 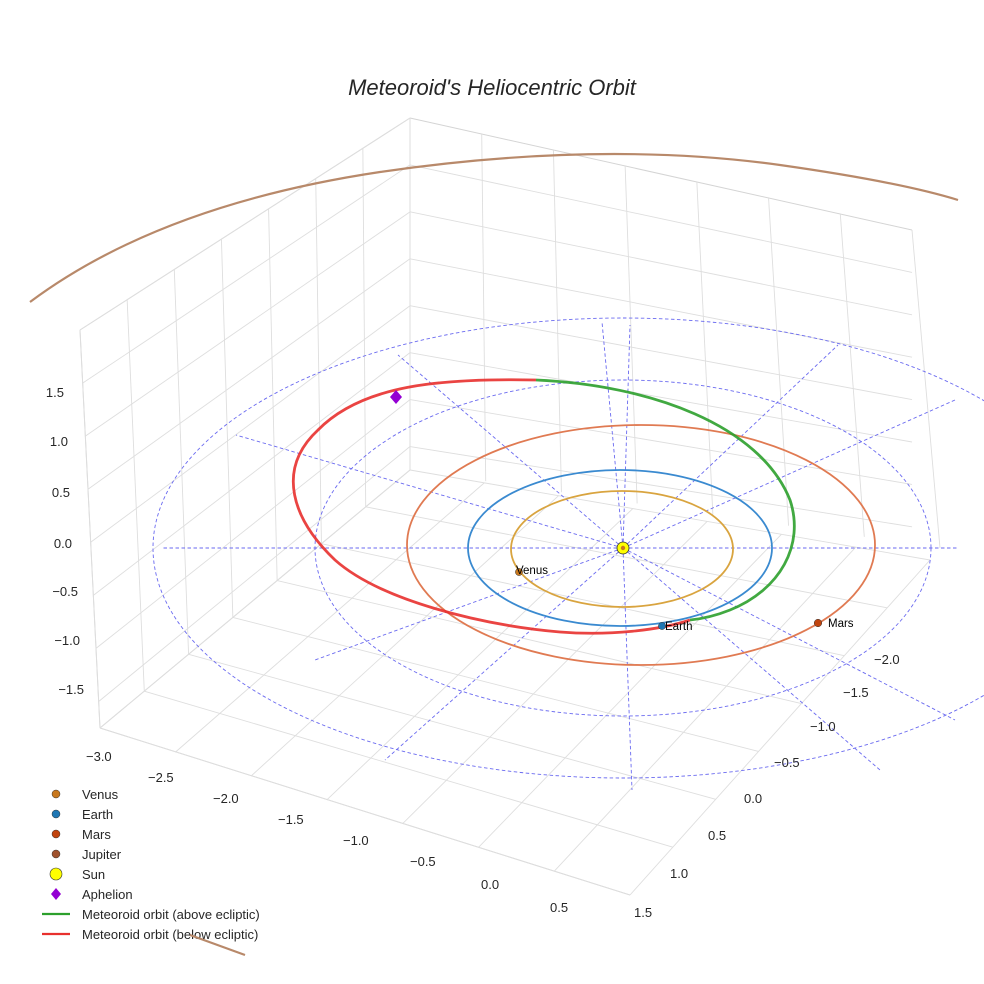 What do you see at coordinates (887, 659) in the screenshot?
I see `y-tick-label: −2.0` at bounding box center [887, 659].